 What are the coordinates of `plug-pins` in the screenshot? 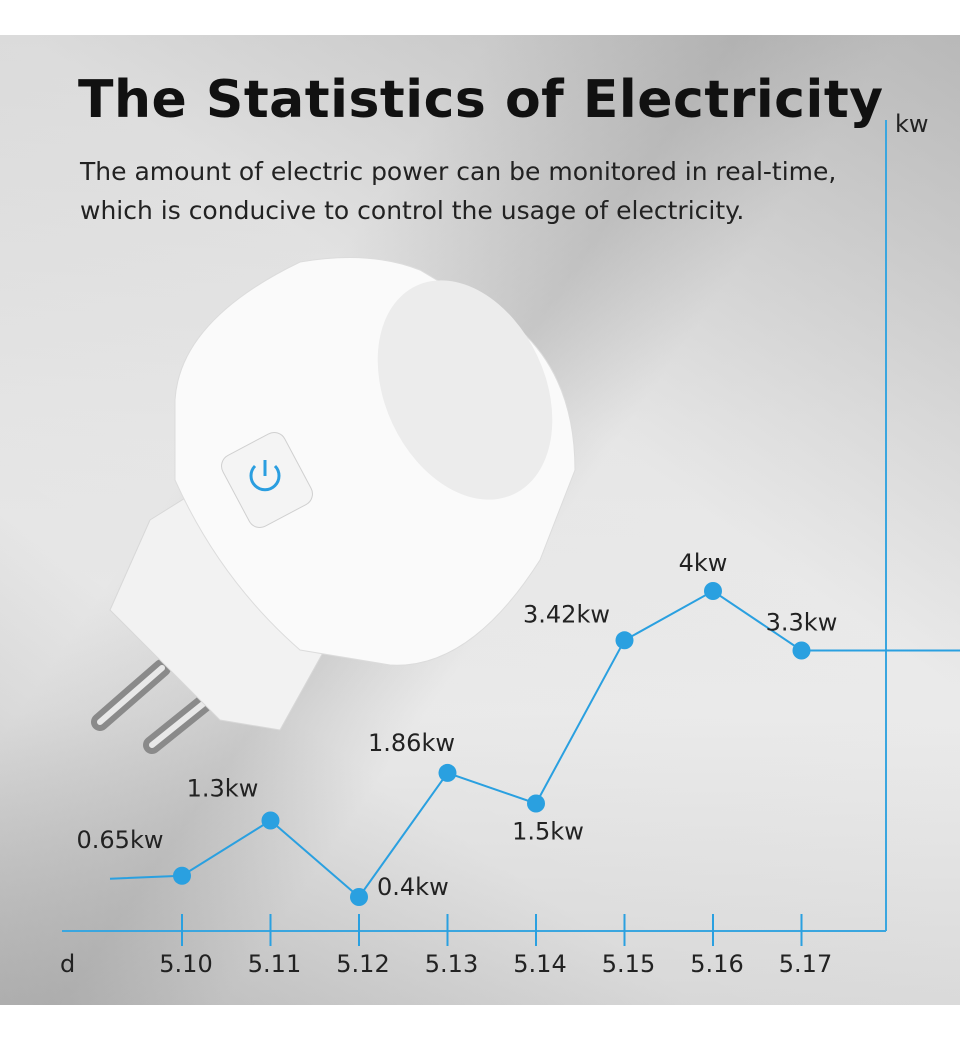 It's located at (154, 706).